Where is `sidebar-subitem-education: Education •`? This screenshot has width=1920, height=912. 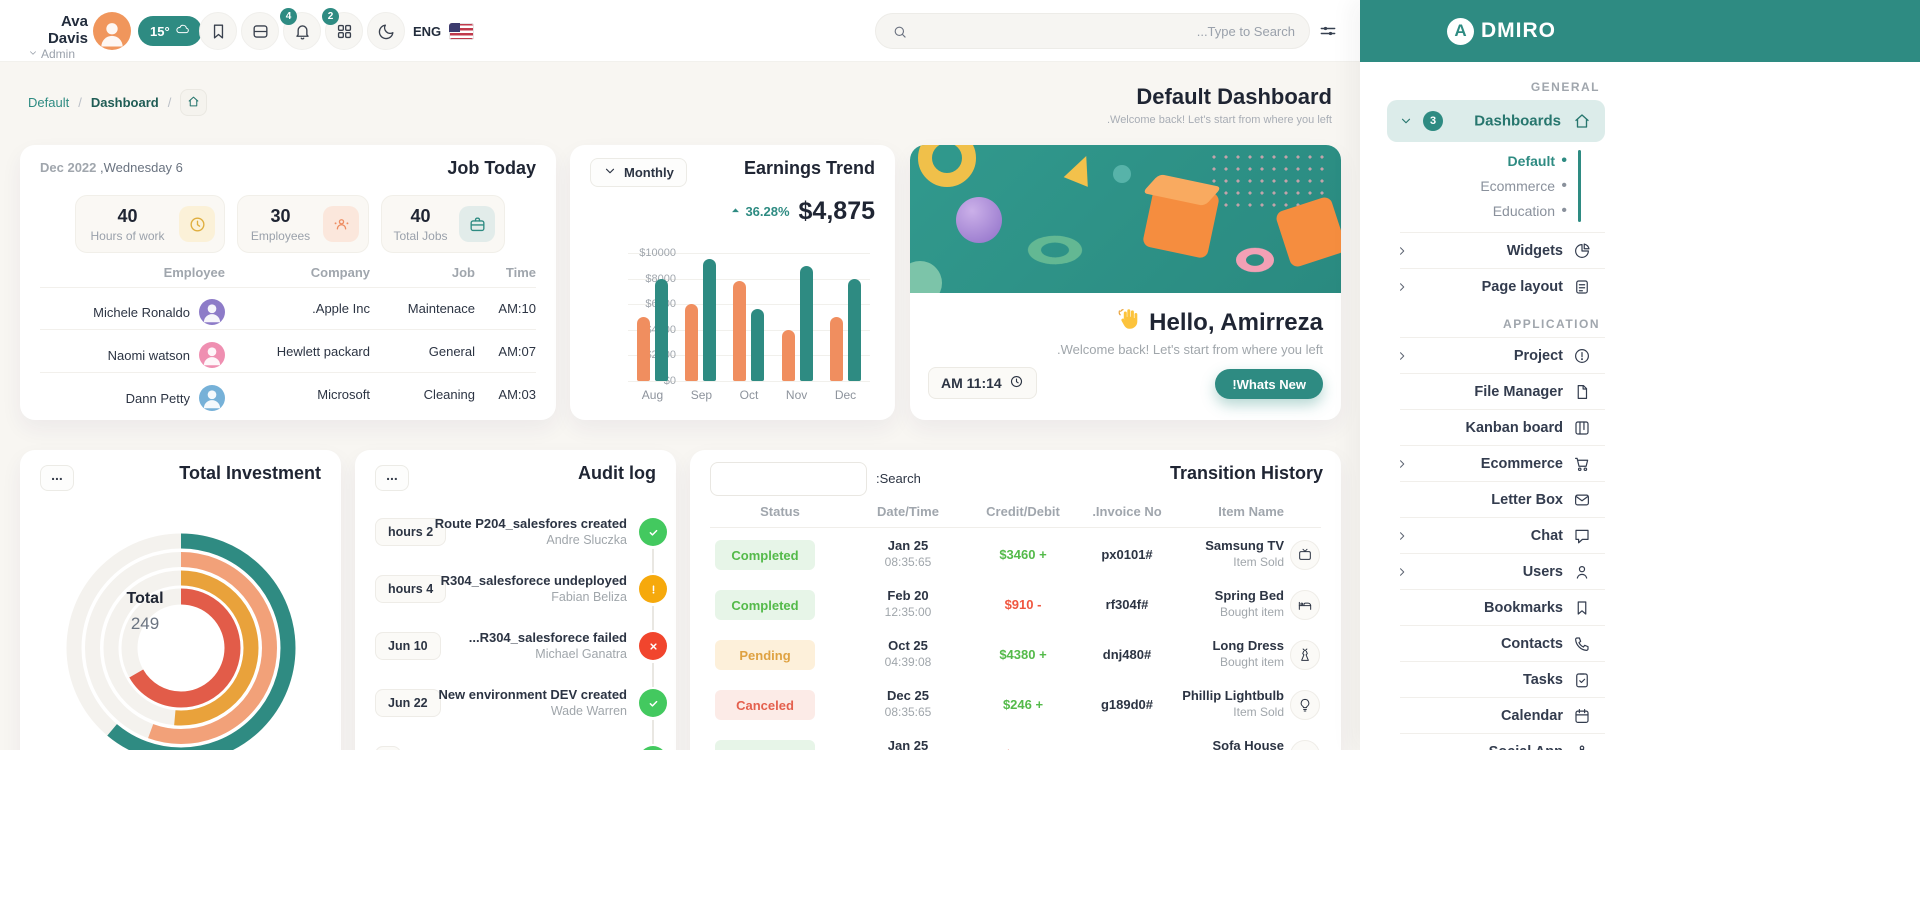 sidebar-subitem-education: Education • is located at coordinates (1529, 210).